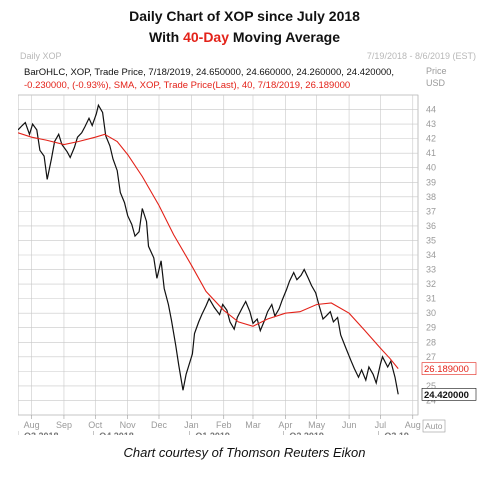  Describe the element at coordinates (212, 433) in the screenshot. I see `quarter-label: Q1 2019` at that location.